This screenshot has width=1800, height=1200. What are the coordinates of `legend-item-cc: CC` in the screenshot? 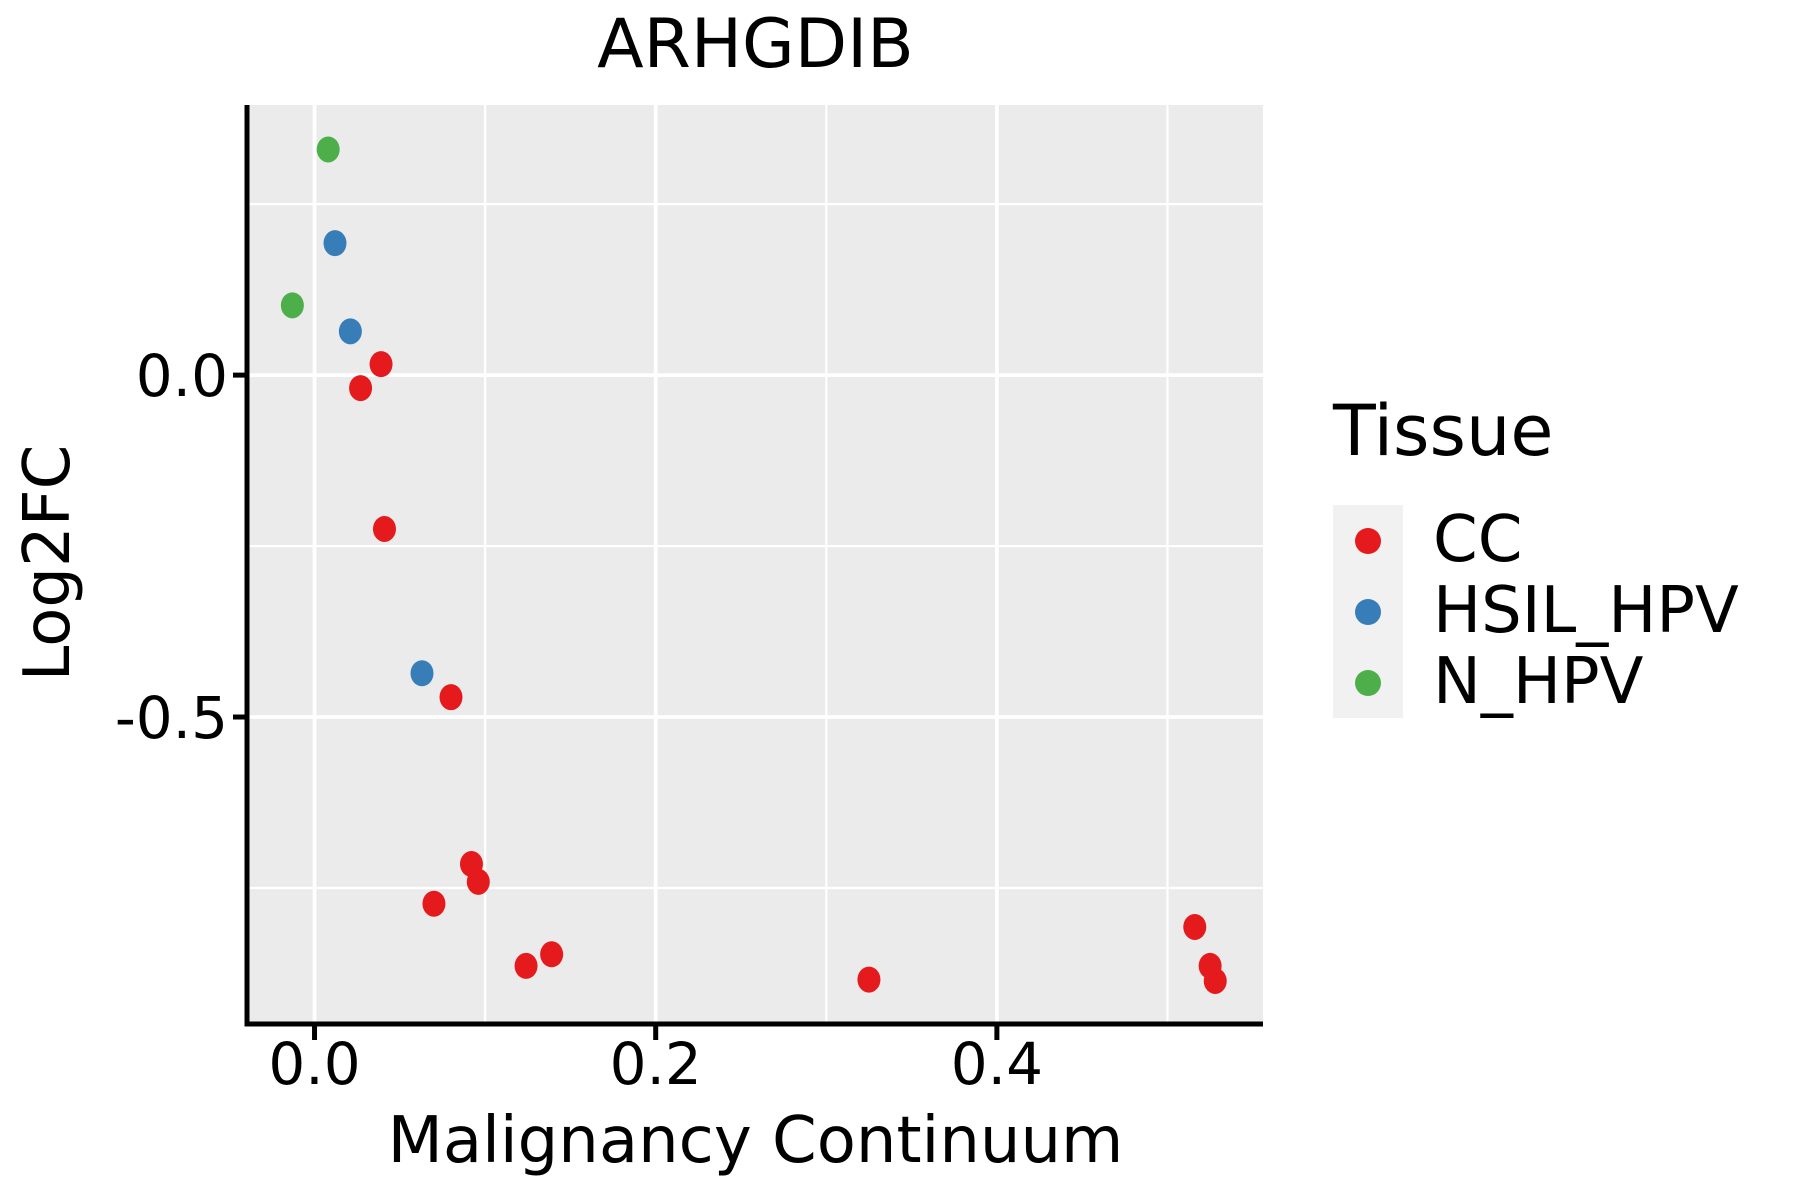 It's located at (1427, 540).